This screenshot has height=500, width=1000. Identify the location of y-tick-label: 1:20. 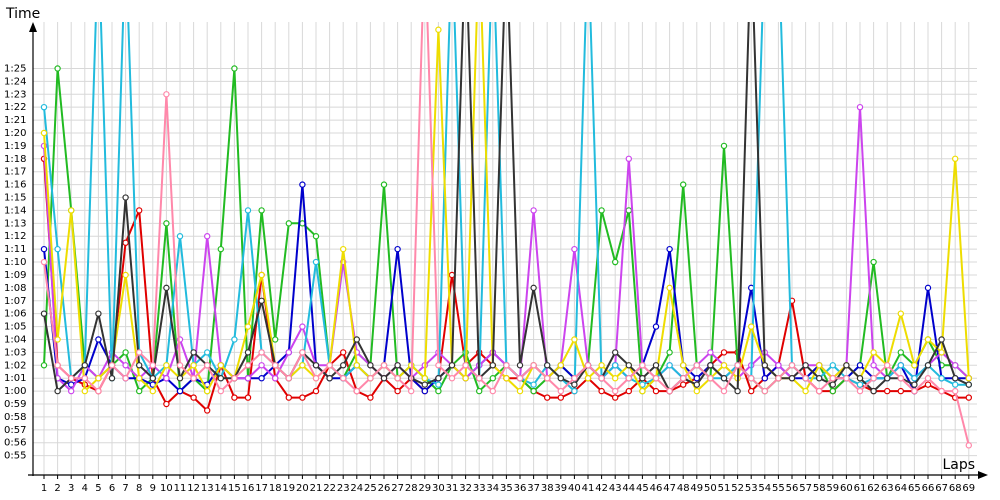
(15, 133).